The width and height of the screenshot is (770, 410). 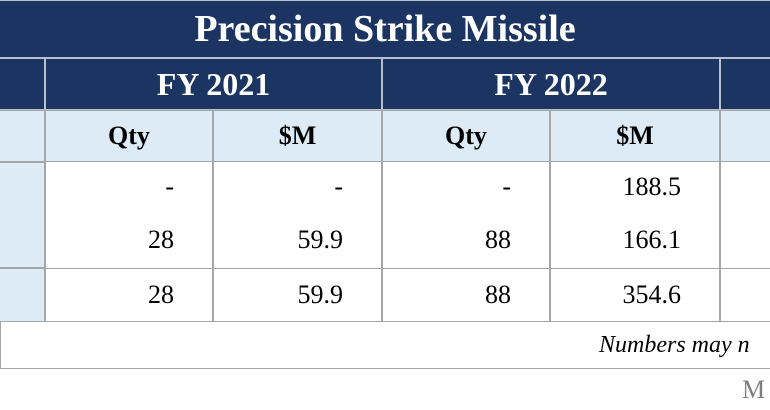 I want to click on rule, so click(x=385, y=368).